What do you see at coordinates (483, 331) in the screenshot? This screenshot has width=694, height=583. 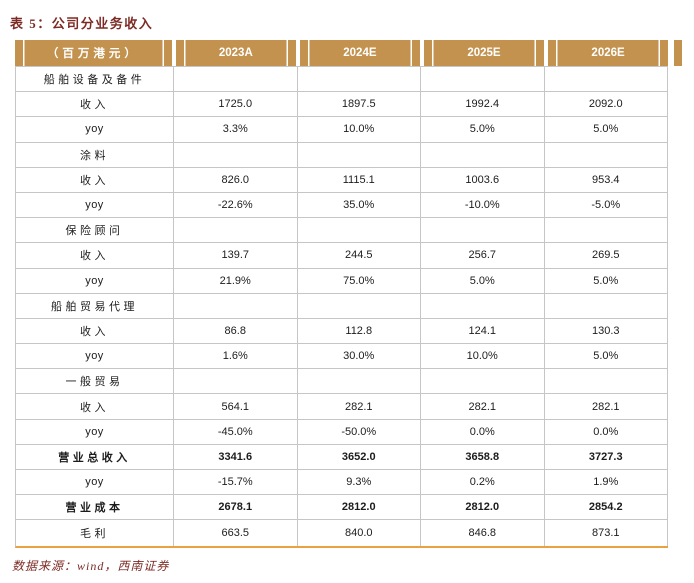 I see `value-cell: 124.1` at bounding box center [483, 331].